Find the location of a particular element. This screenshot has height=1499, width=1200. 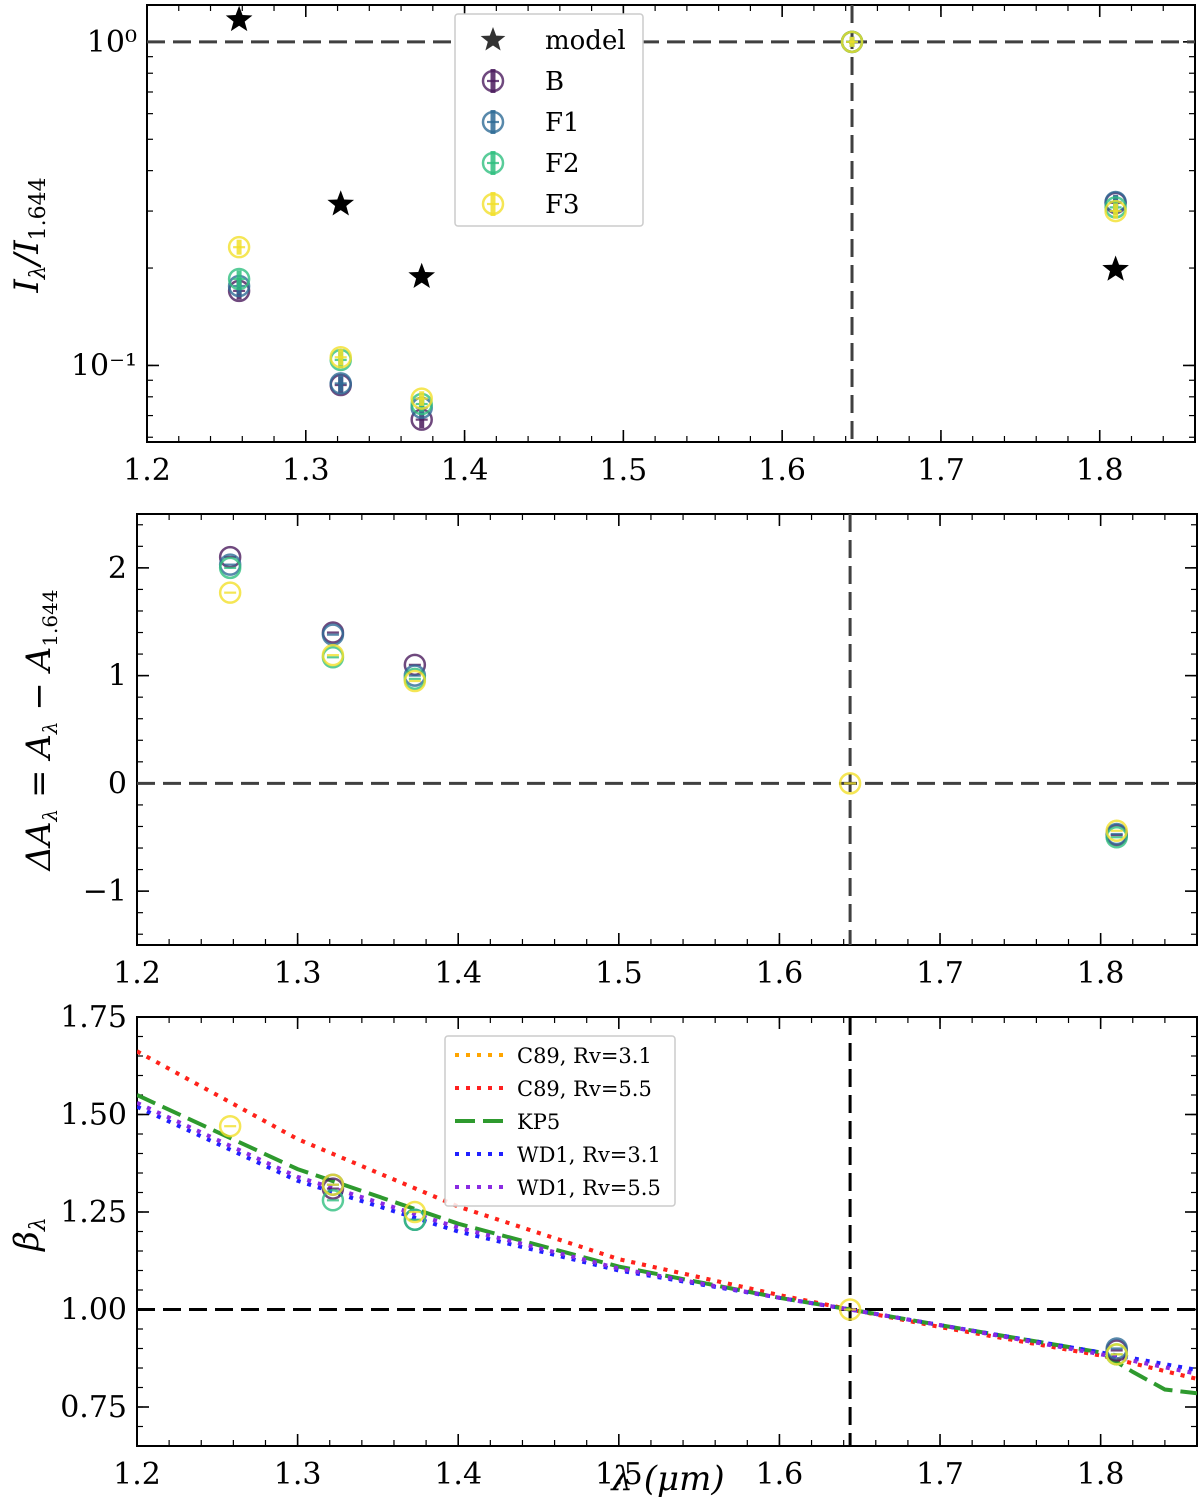

y-tick-label: 1.00 is located at coordinates (93, 1310).